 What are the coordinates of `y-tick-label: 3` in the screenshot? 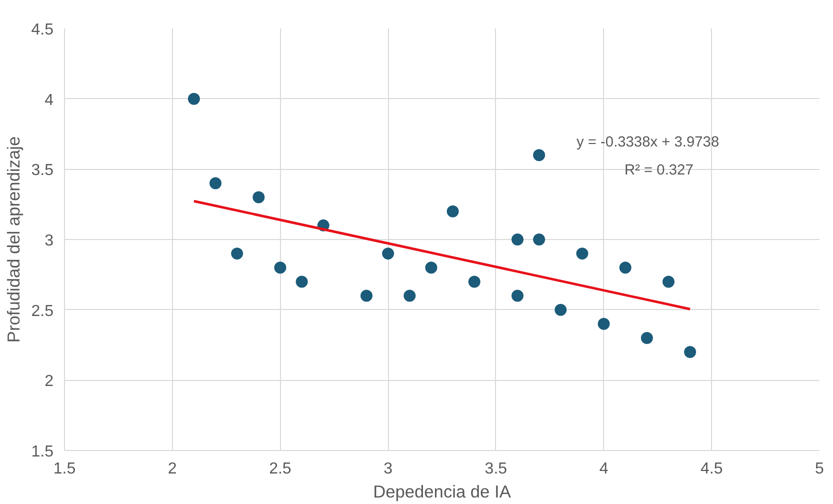 It's located at (49, 241).